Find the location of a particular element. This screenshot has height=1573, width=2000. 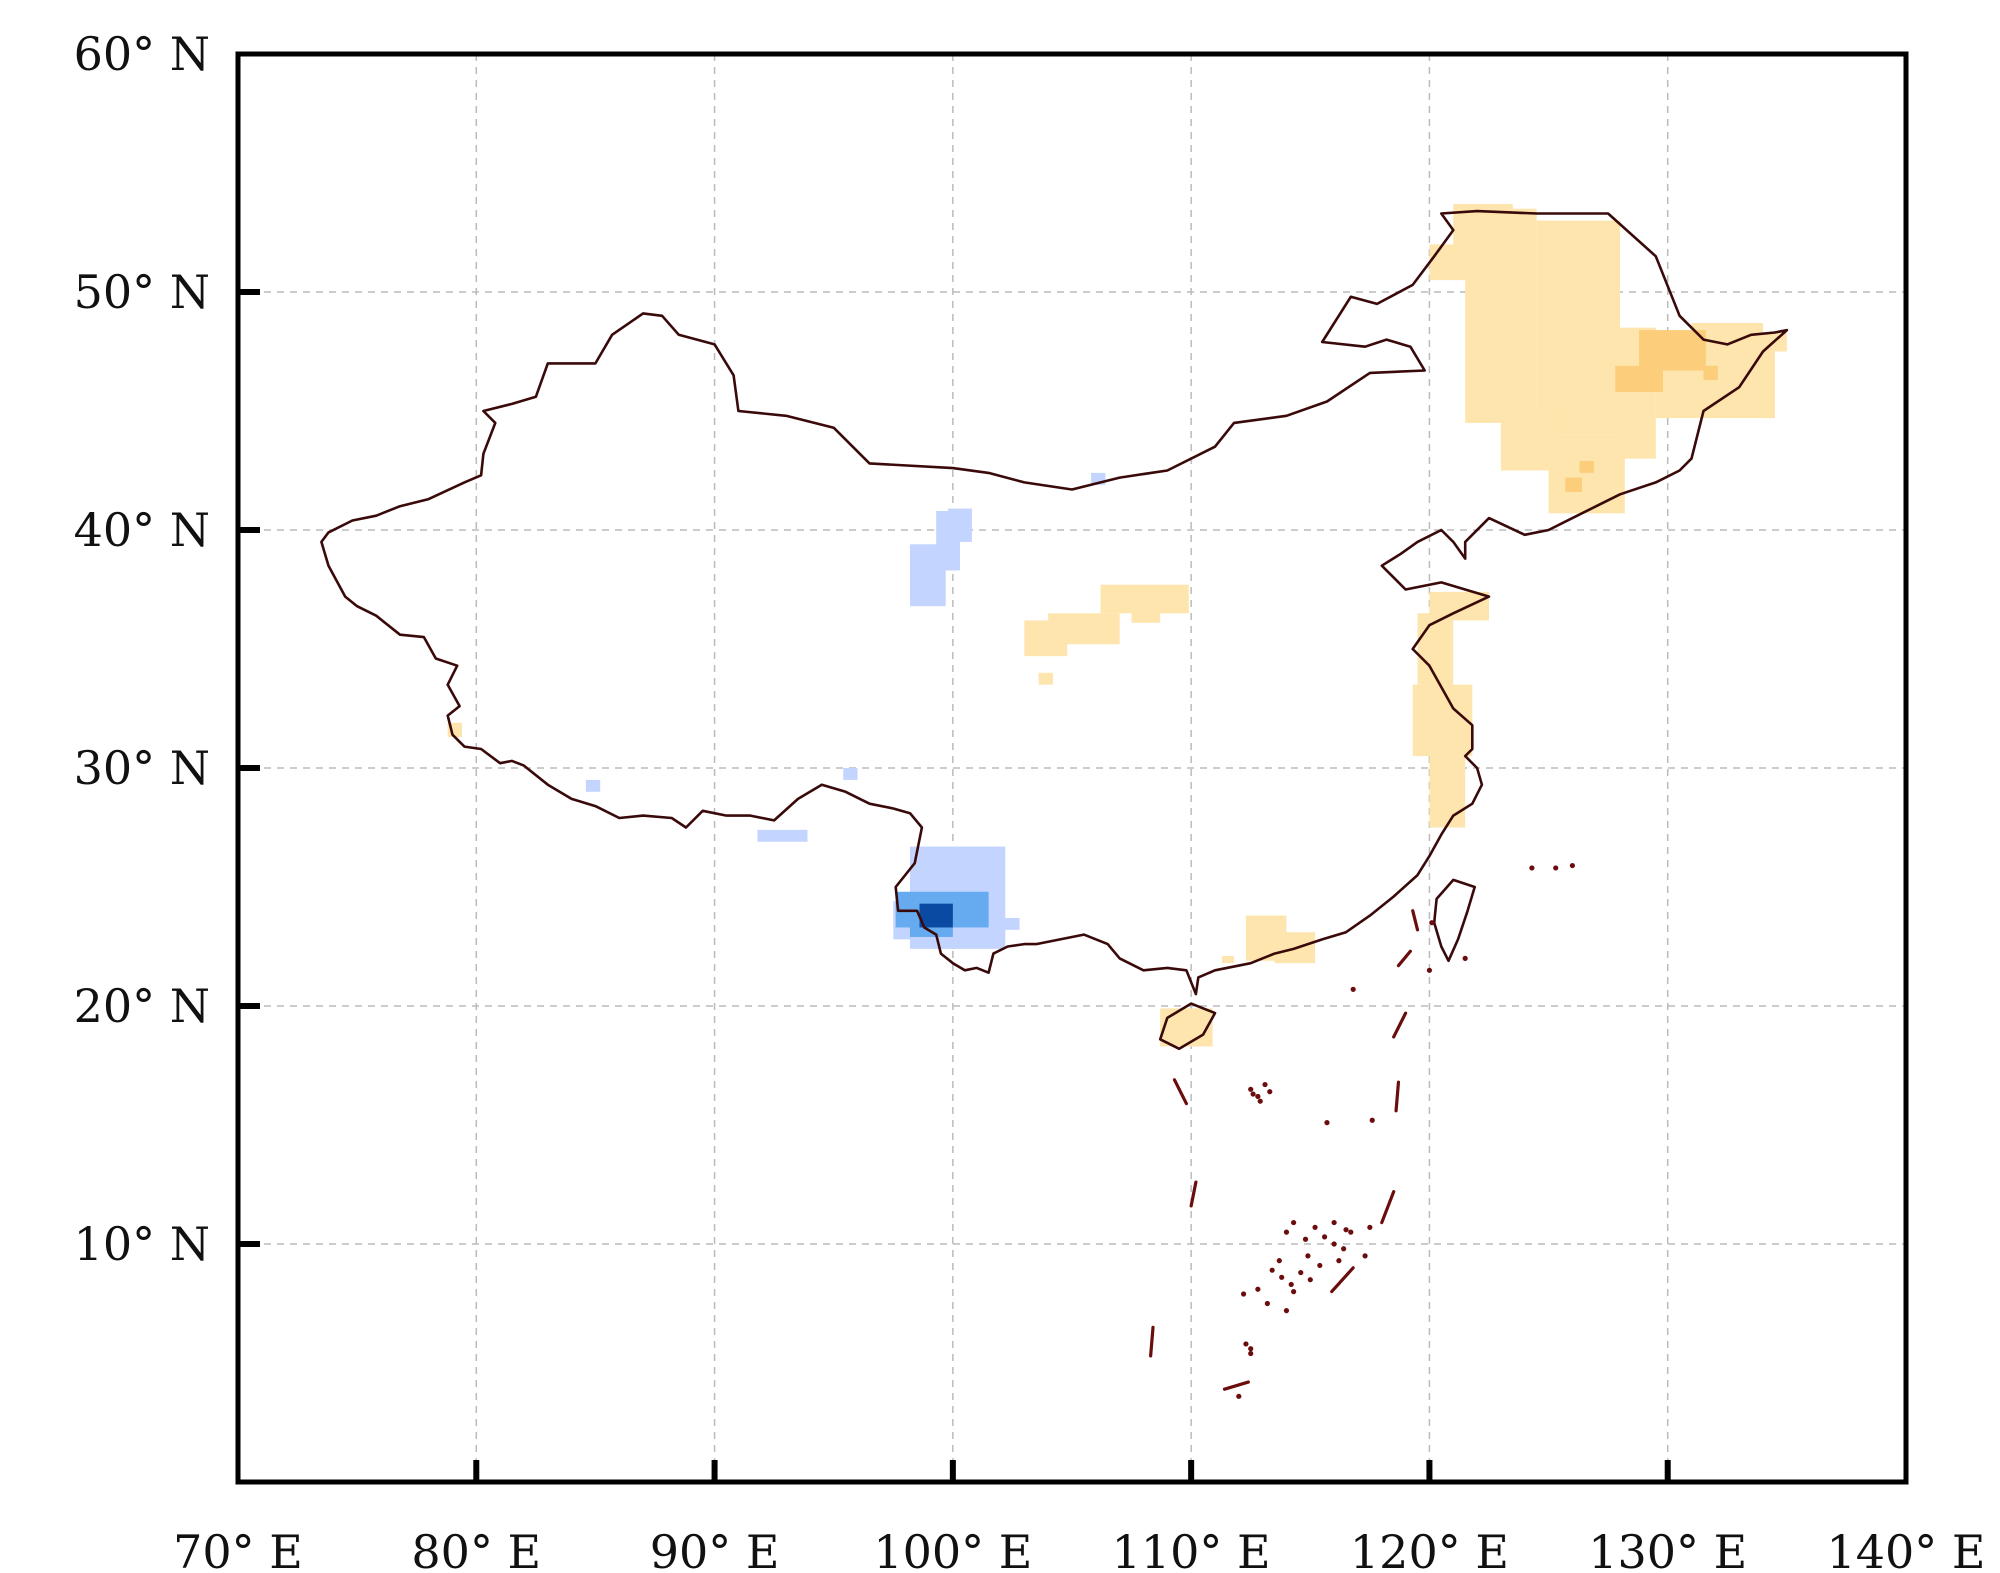

y-tick-label-10: 10° N is located at coordinates (142, 1244).